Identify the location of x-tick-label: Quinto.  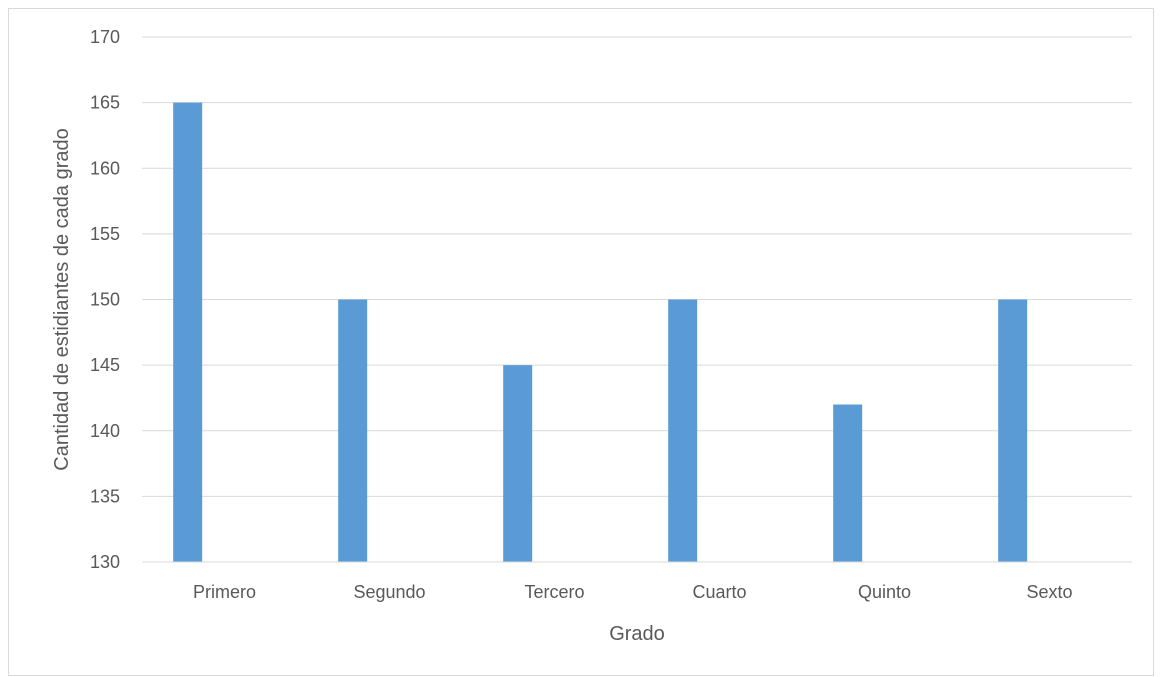
(884, 592).